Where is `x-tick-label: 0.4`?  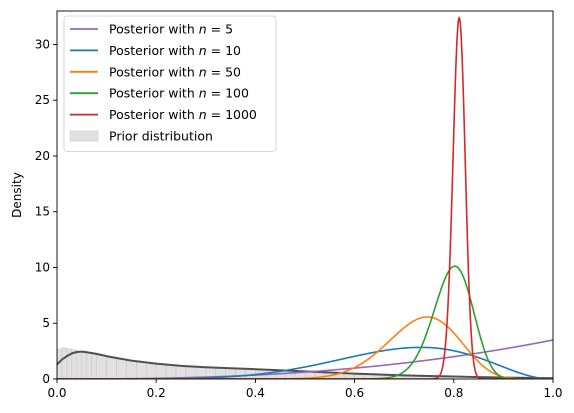
x-tick-label: 0.4 is located at coordinates (255, 393).